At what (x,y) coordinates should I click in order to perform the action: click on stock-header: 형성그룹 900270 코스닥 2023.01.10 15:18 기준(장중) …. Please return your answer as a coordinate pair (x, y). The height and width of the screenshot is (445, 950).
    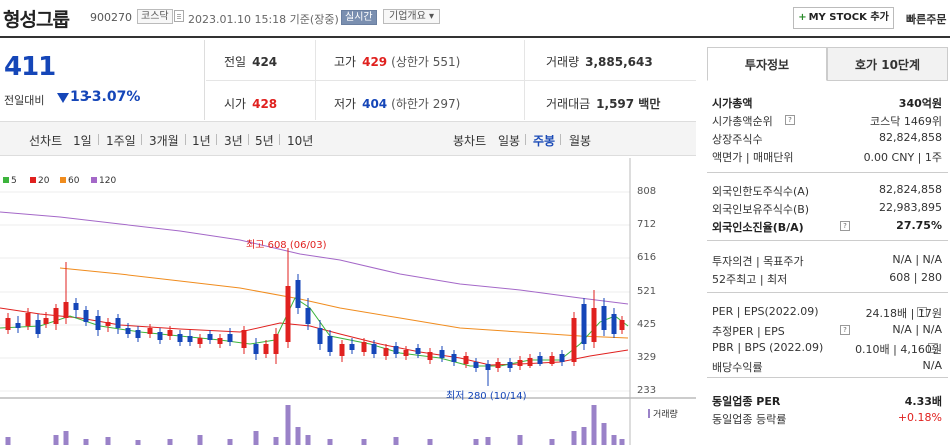
    Looking at the image, I should click on (475, 19).